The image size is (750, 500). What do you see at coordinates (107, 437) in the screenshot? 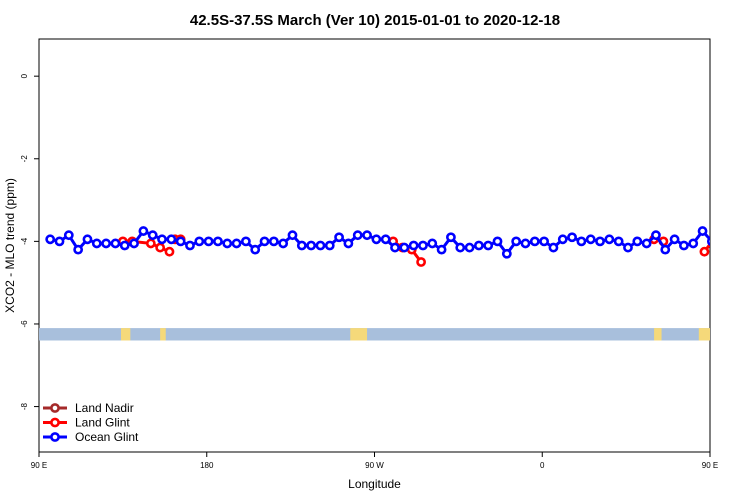
I see `legend-label: Ocean Glint` at bounding box center [107, 437].